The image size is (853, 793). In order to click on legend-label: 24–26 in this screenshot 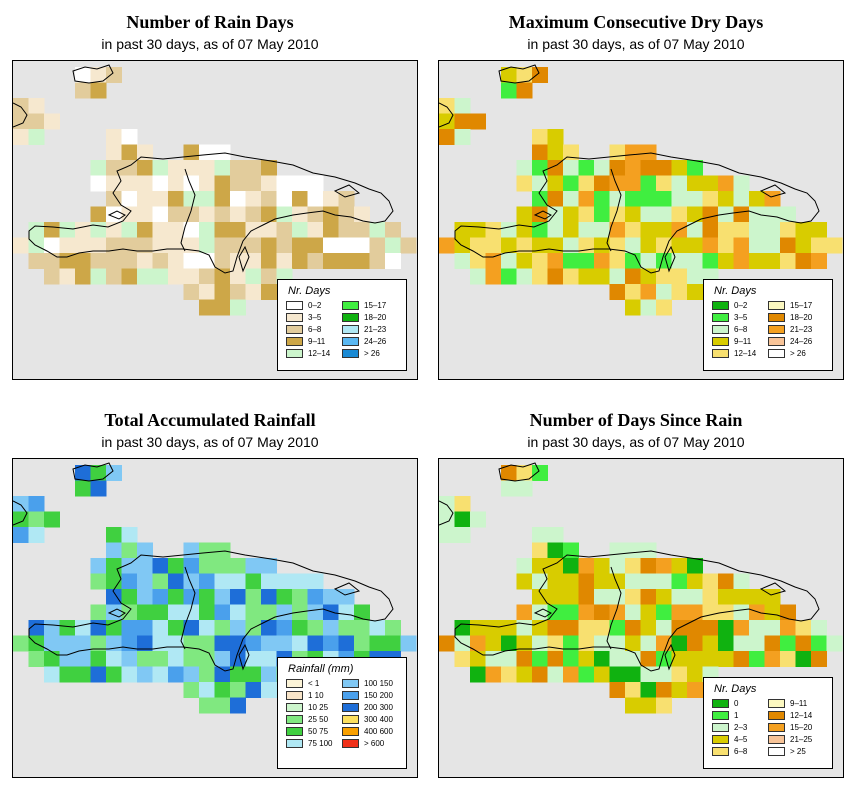, I will do `click(375, 341)`.